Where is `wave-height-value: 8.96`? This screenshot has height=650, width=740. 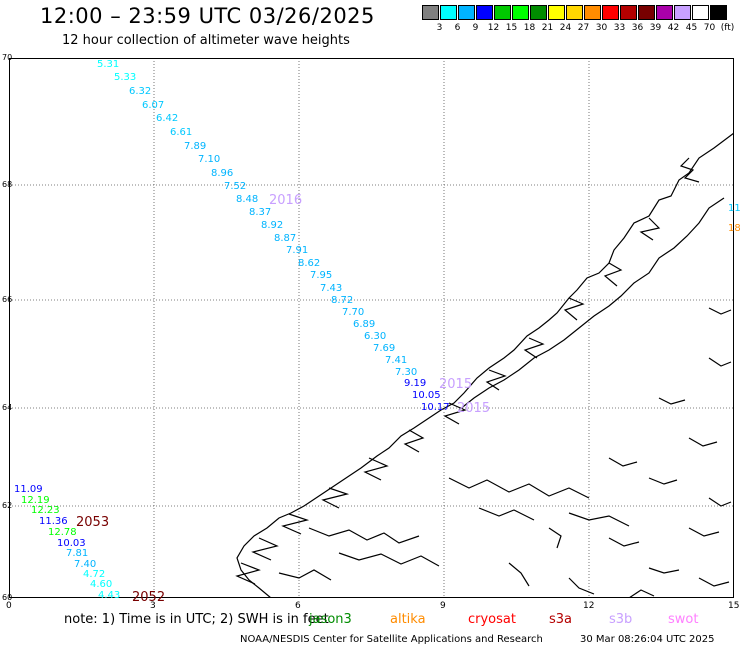
wave-height-value: 8.96 is located at coordinates (222, 173).